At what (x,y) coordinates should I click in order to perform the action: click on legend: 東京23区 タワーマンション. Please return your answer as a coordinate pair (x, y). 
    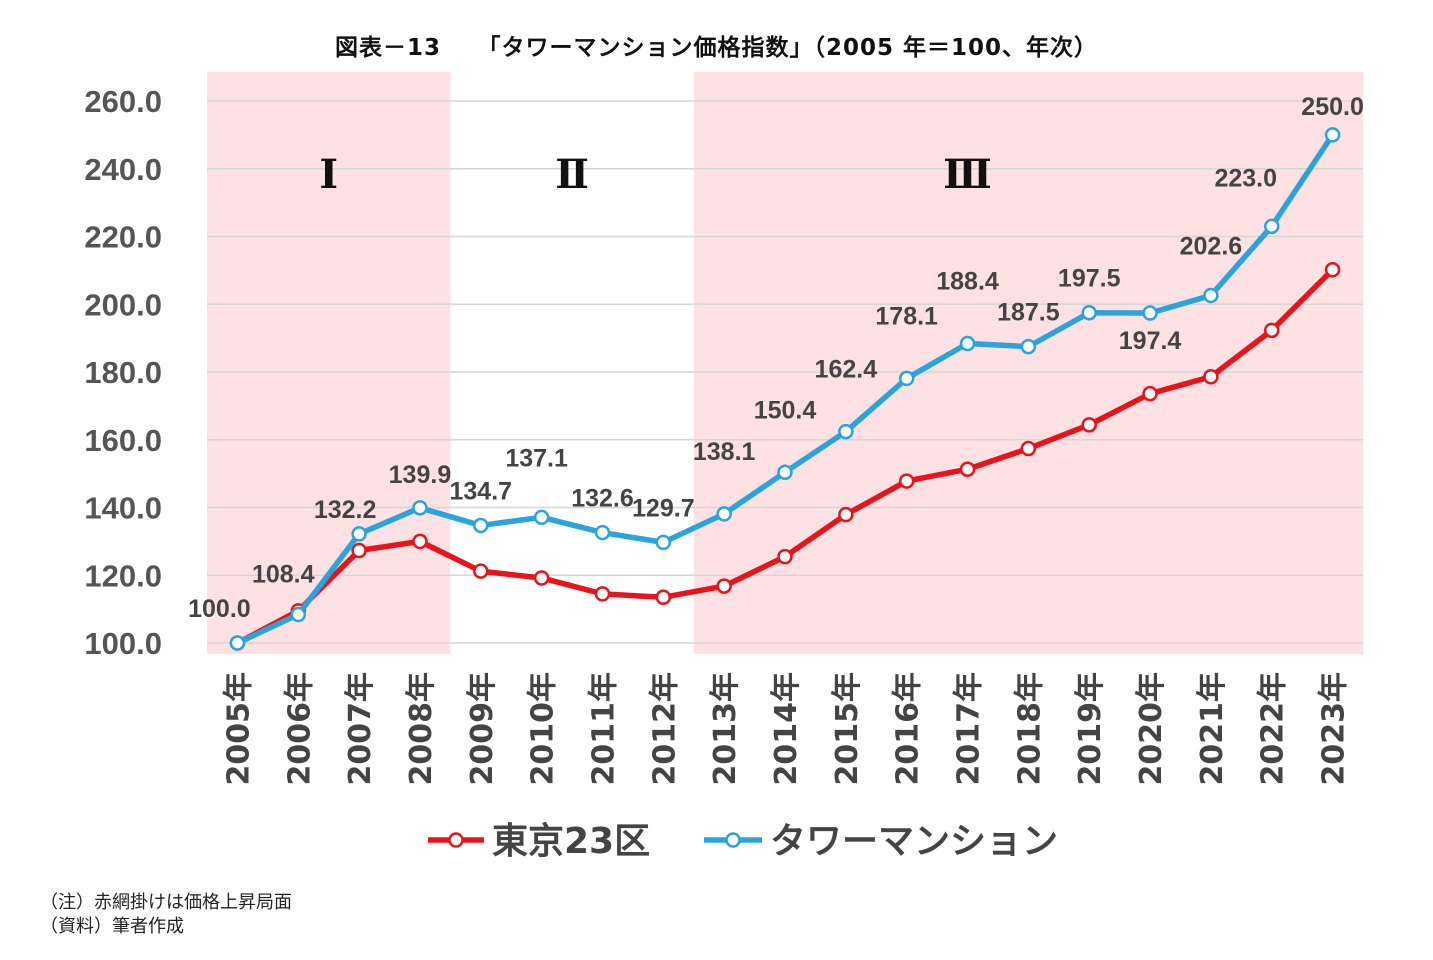
    Looking at the image, I should click on (743, 841).